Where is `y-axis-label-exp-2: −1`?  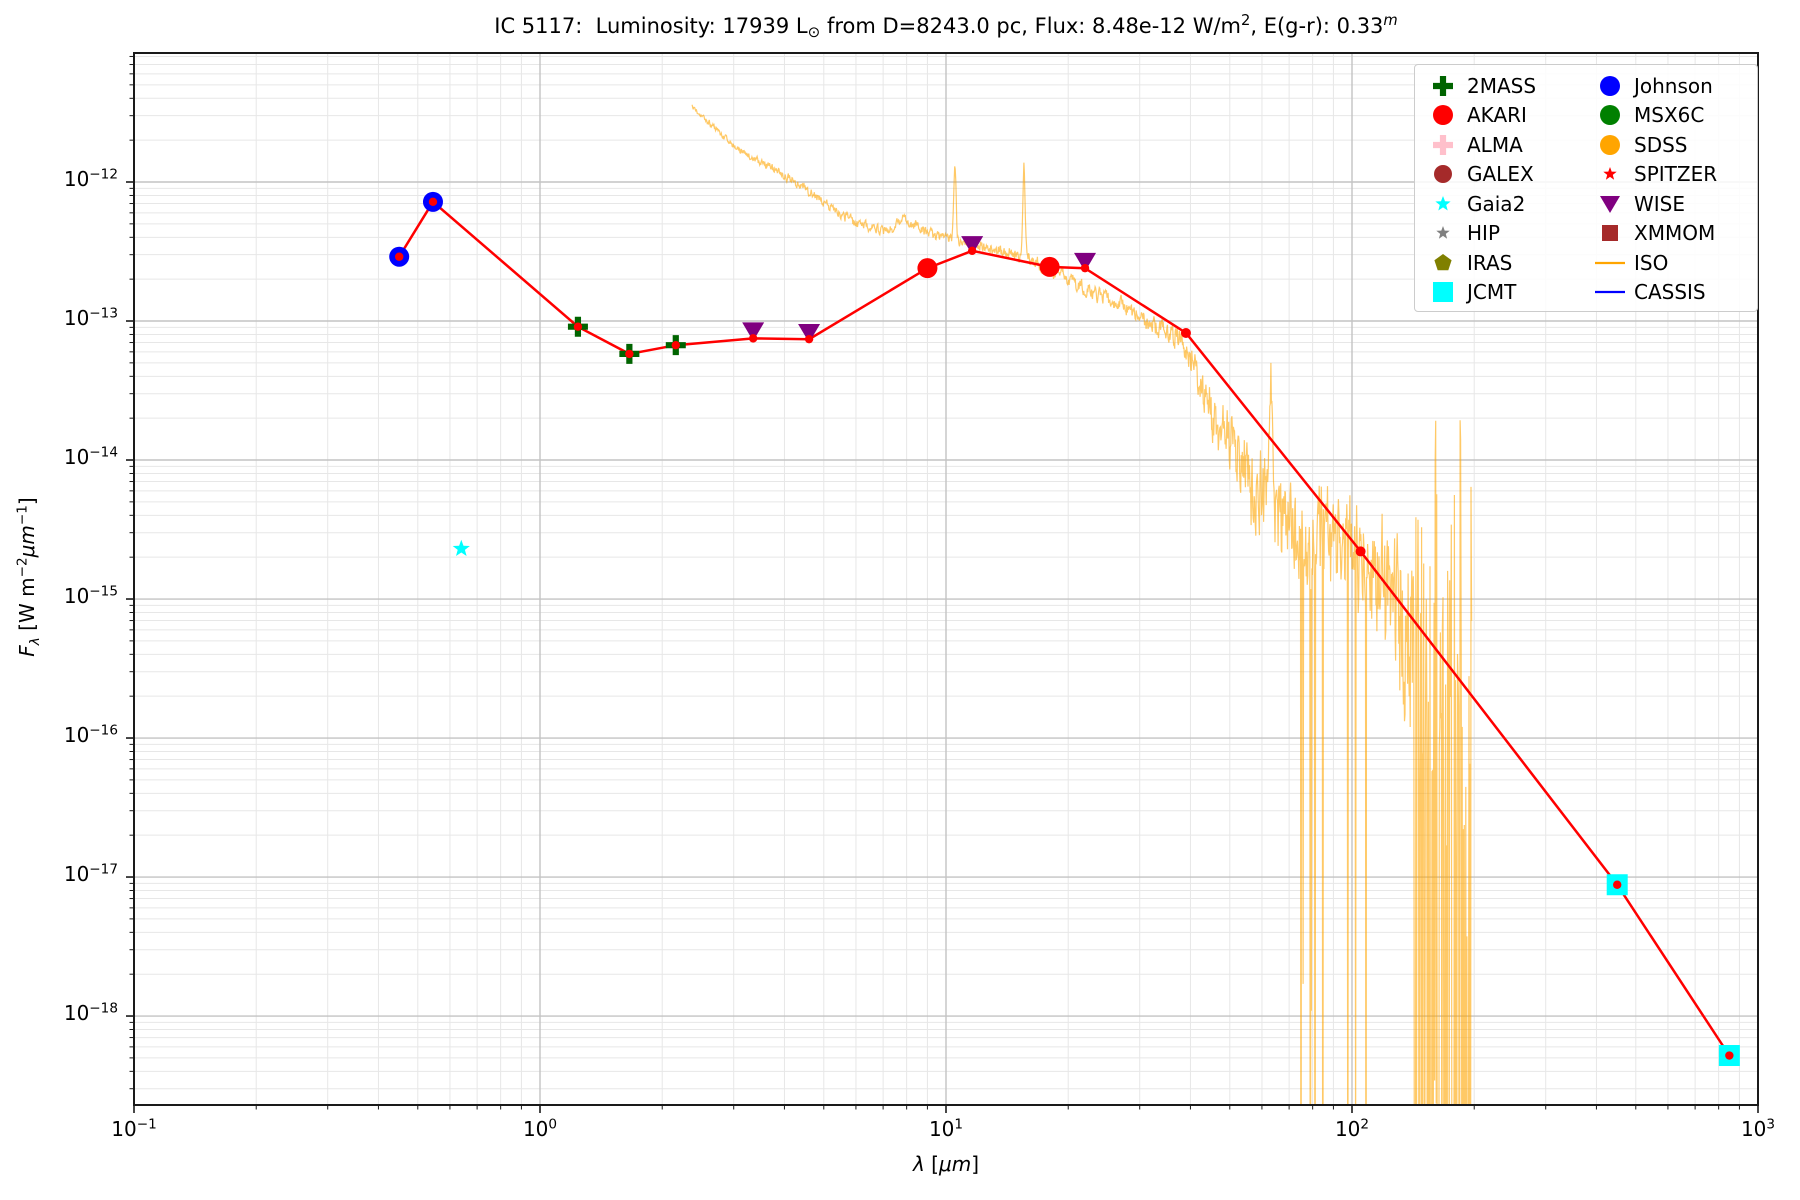
y-axis-label-exp-2: −1 is located at coordinates (22, 515).